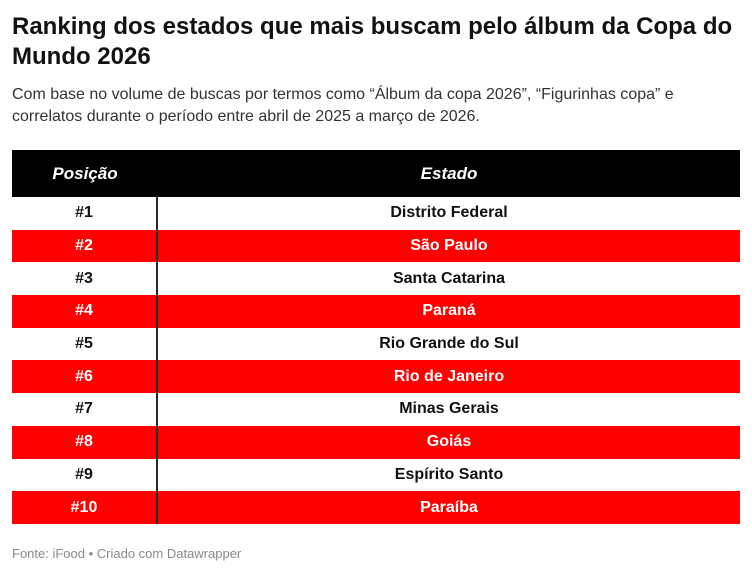 This screenshot has width=752, height=575. What do you see at coordinates (376, 442) in the screenshot?
I see `table-row: #8 Goiás` at bounding box center [376, 442].